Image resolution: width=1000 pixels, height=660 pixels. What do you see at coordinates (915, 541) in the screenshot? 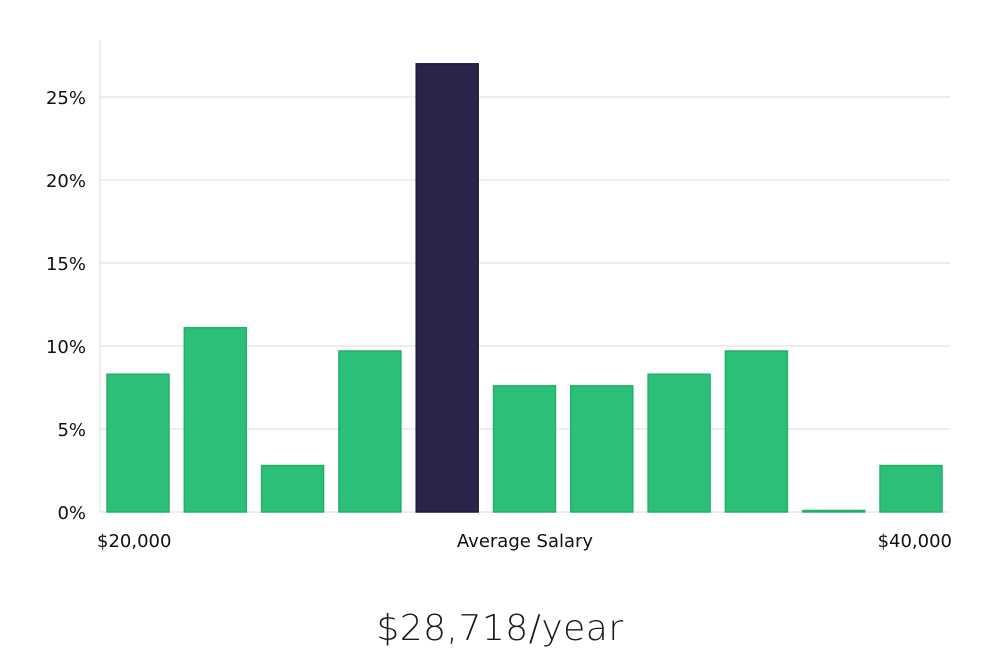
I see `x-label-right: $40,000` at bounding box center [915, 541].